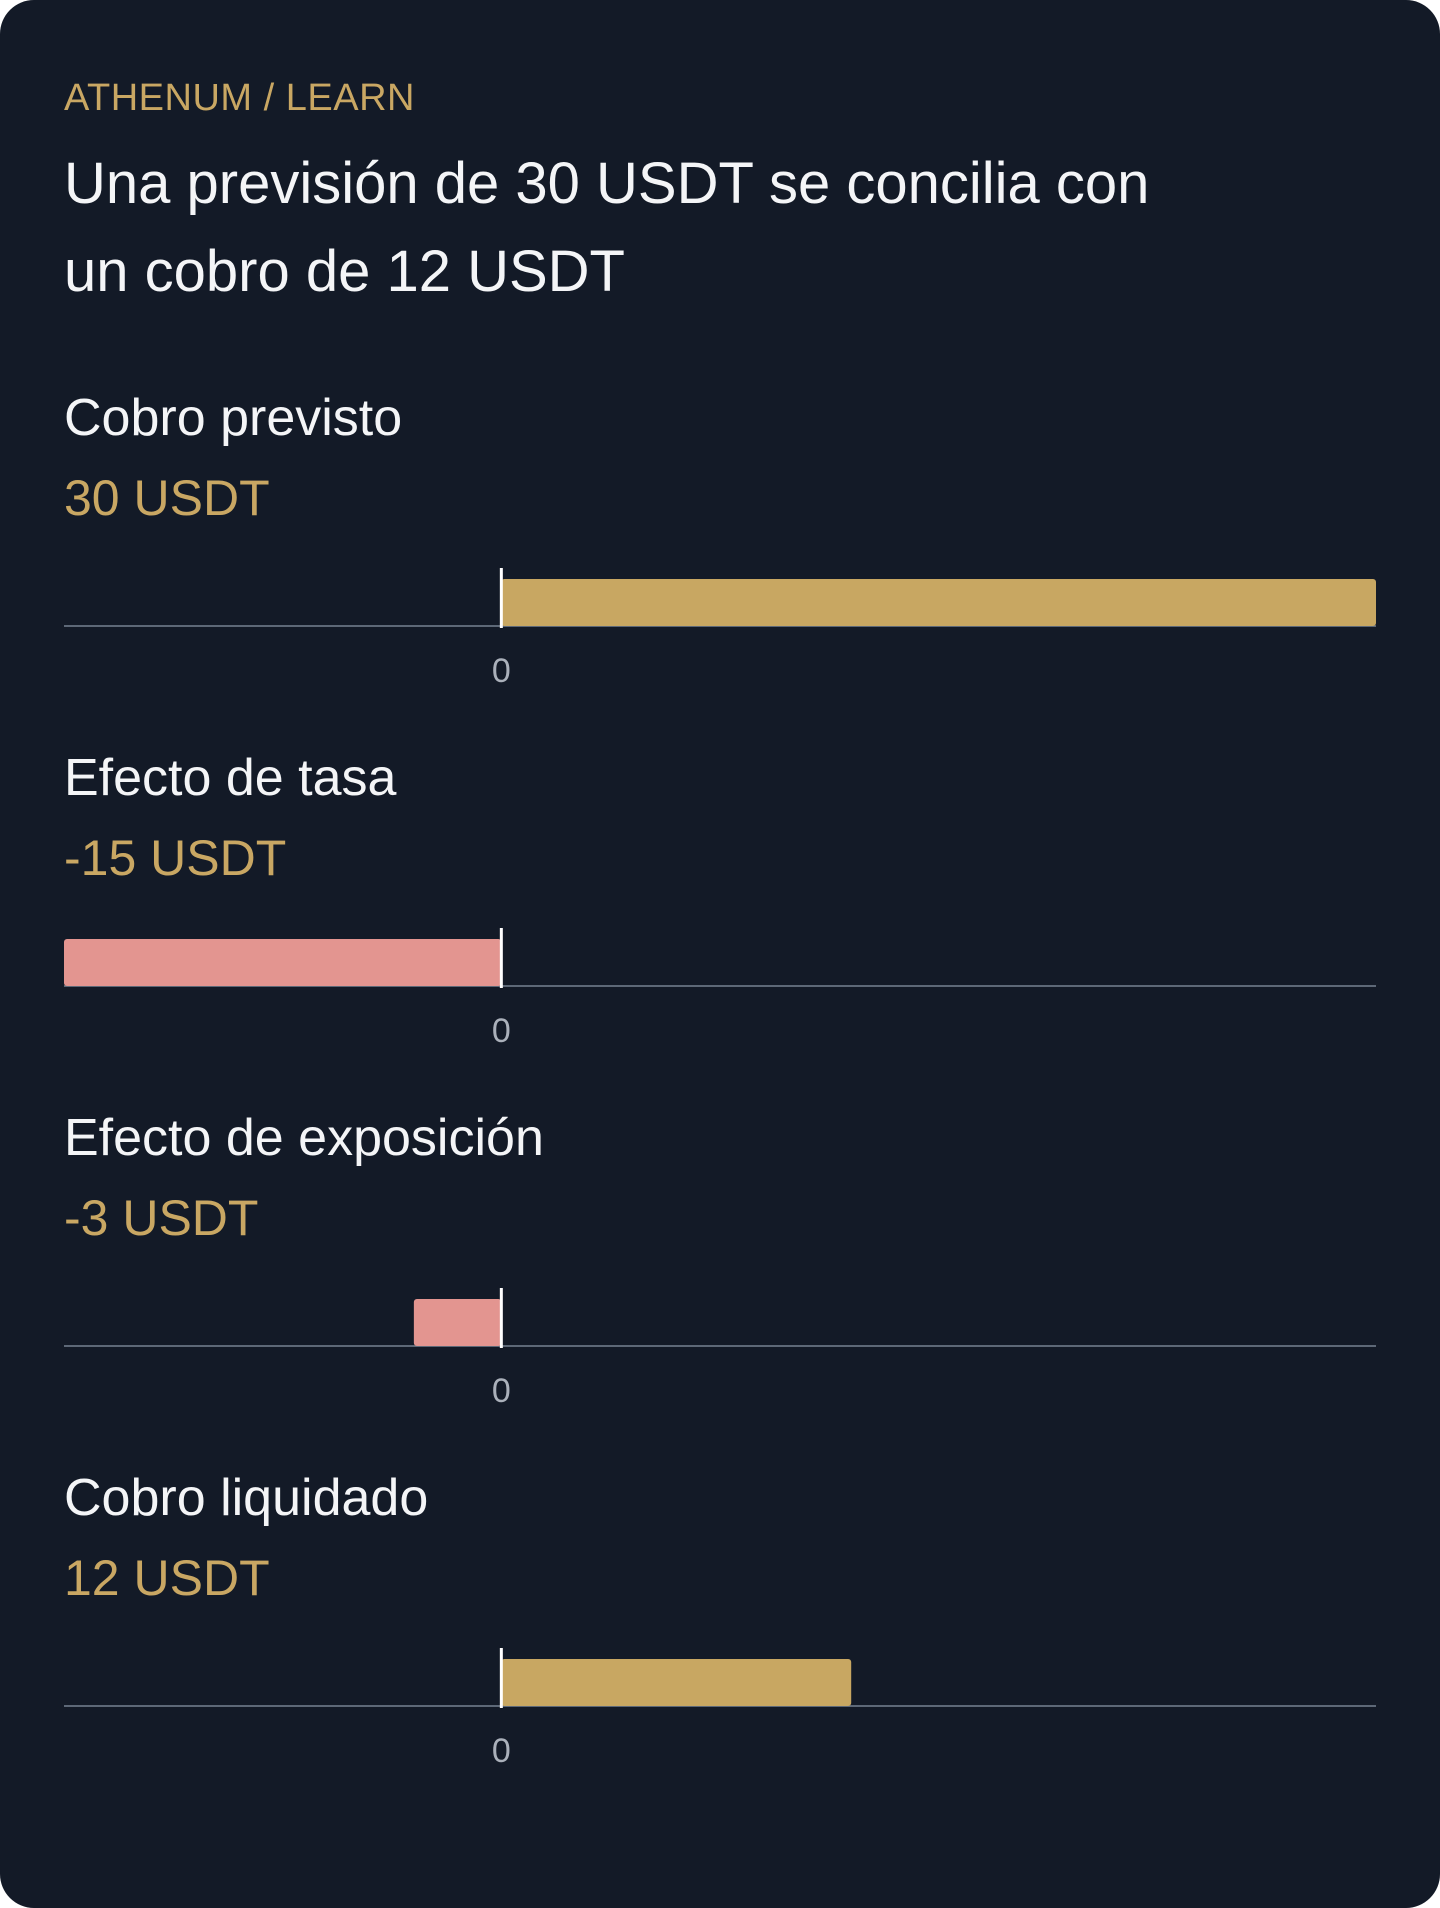  I want to click on row-value: 30 USDT, so click(167, 498).